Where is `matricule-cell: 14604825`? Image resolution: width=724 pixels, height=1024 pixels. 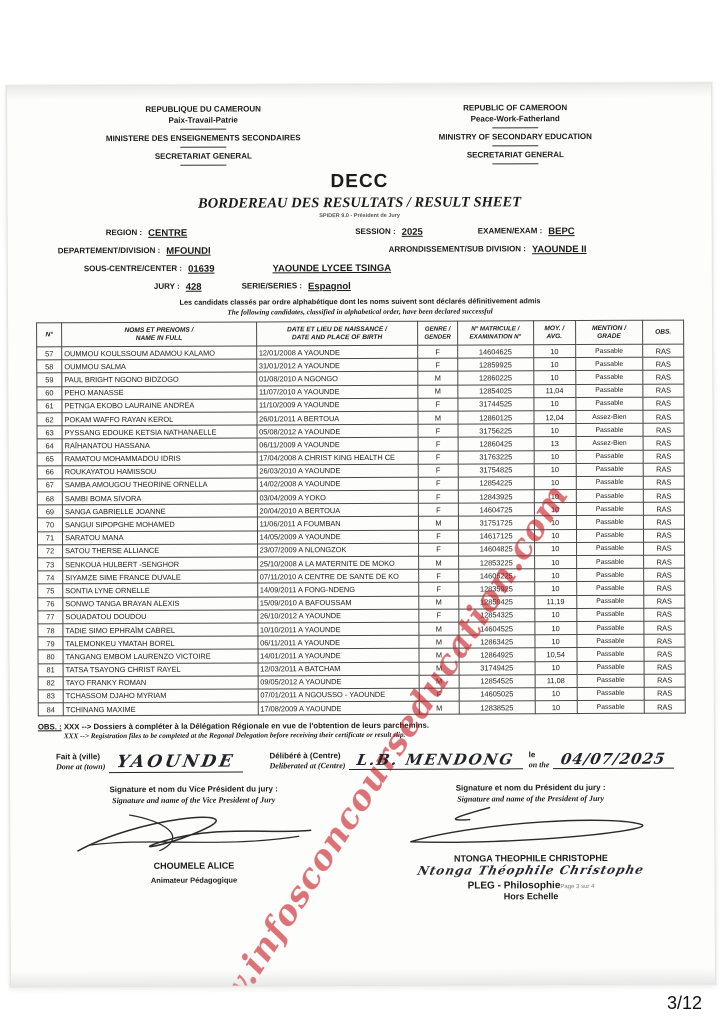
matricule-cell: 14604825 is located at coordinates (496, 549).